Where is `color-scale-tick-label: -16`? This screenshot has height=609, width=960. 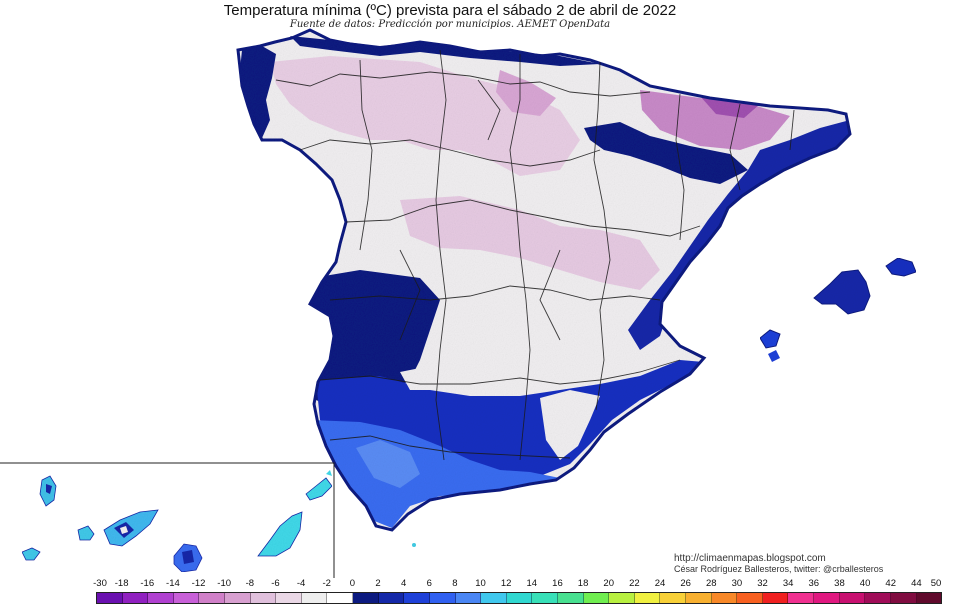
color-scale-tick-label: -16 is located at coordinates (147, 583).